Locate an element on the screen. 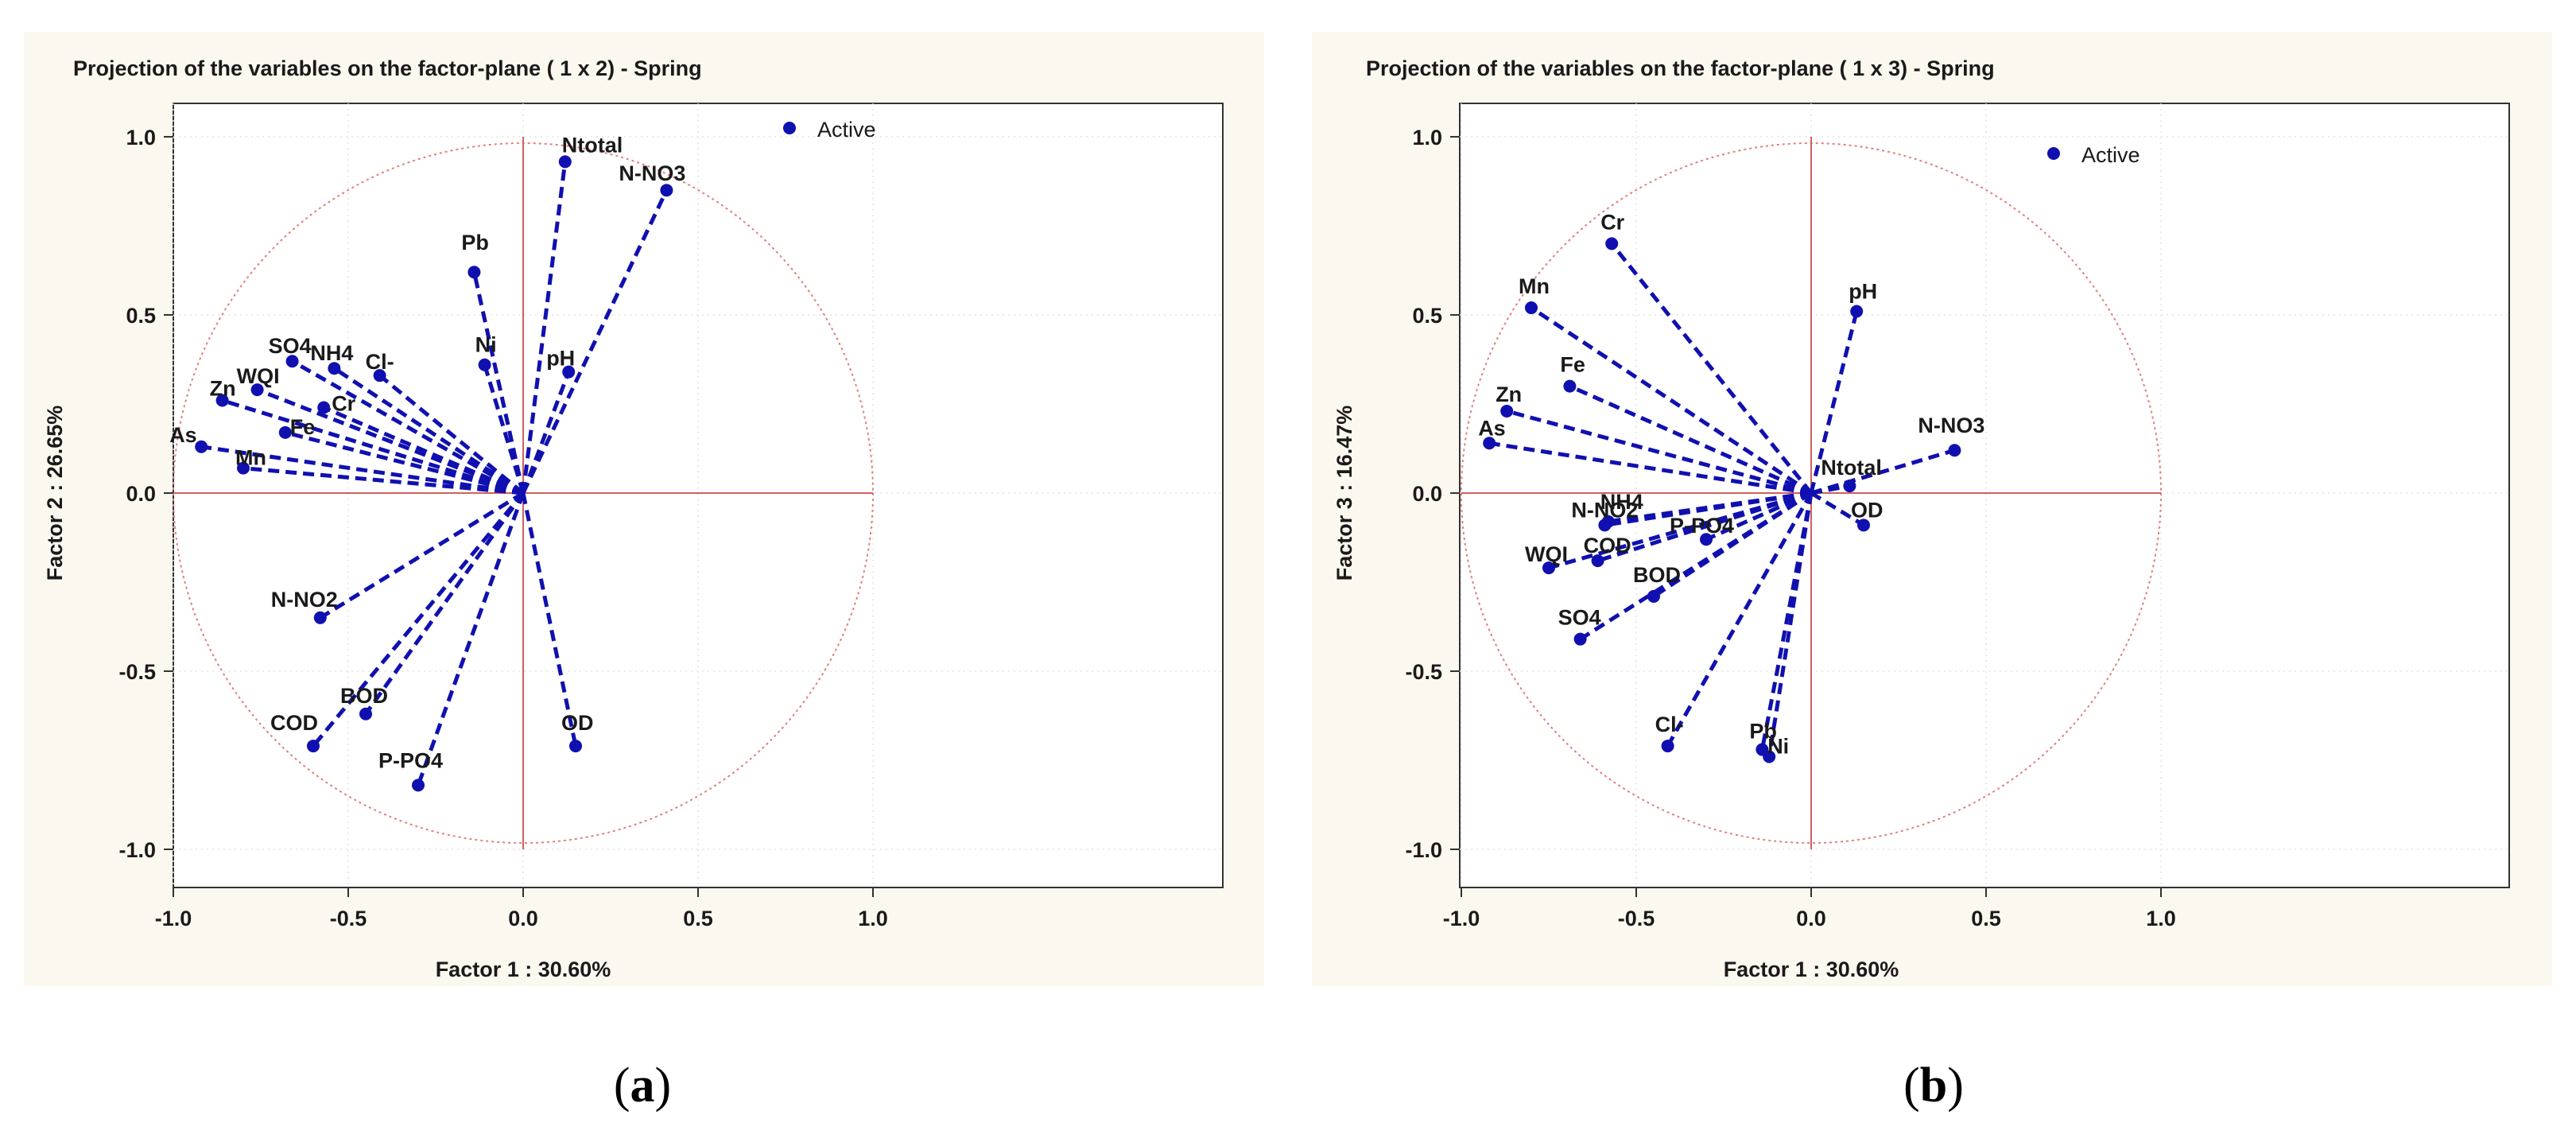 The image size is (2576, 1138). label-bod: BOD is located at coordinates (1657, 575).